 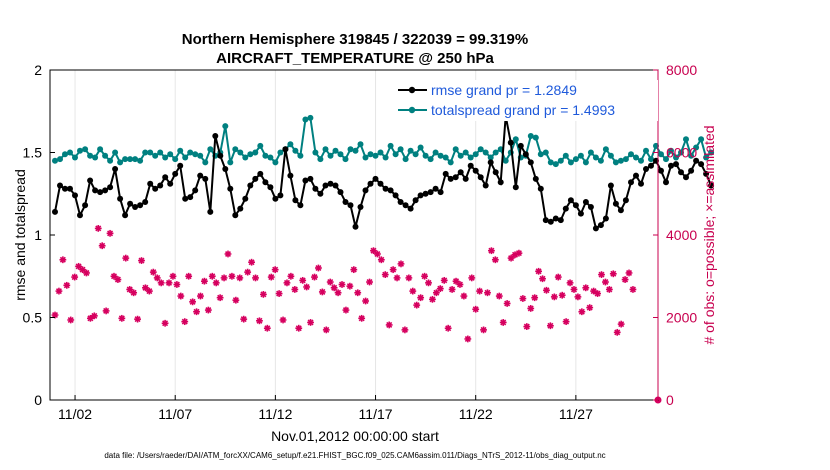 What do you see at coordinates (325, 408) in the screenshot?
I see `x-axis: 11/02 11/07 11/12 11/17 11/22 11/27` at bounding box center [325, 408].